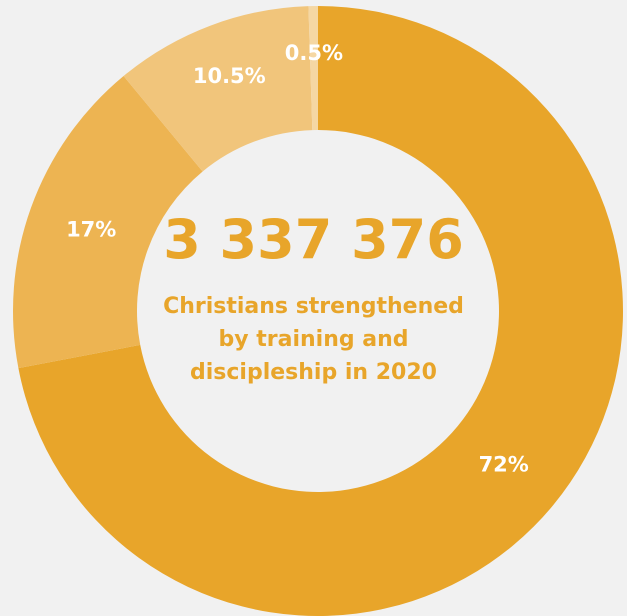  Describe the element at coordinates (313, 372) in the screenshot. I see `center-caption-line-3: discipleship in 2020` at that location.